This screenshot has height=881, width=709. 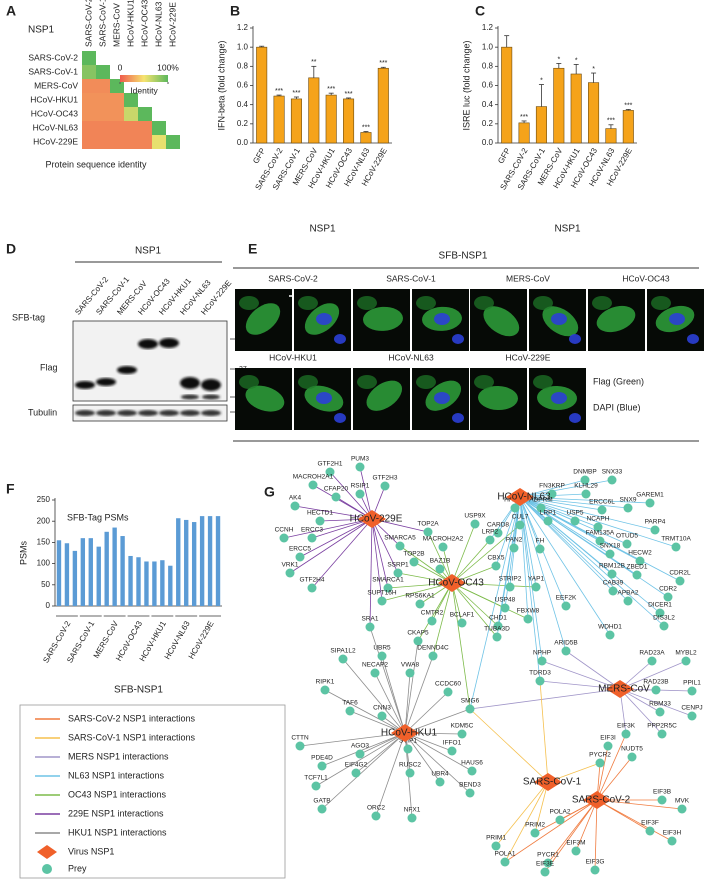 I want to click on panel-caption: HCoV-HKU1, so click(x=293, y=357).